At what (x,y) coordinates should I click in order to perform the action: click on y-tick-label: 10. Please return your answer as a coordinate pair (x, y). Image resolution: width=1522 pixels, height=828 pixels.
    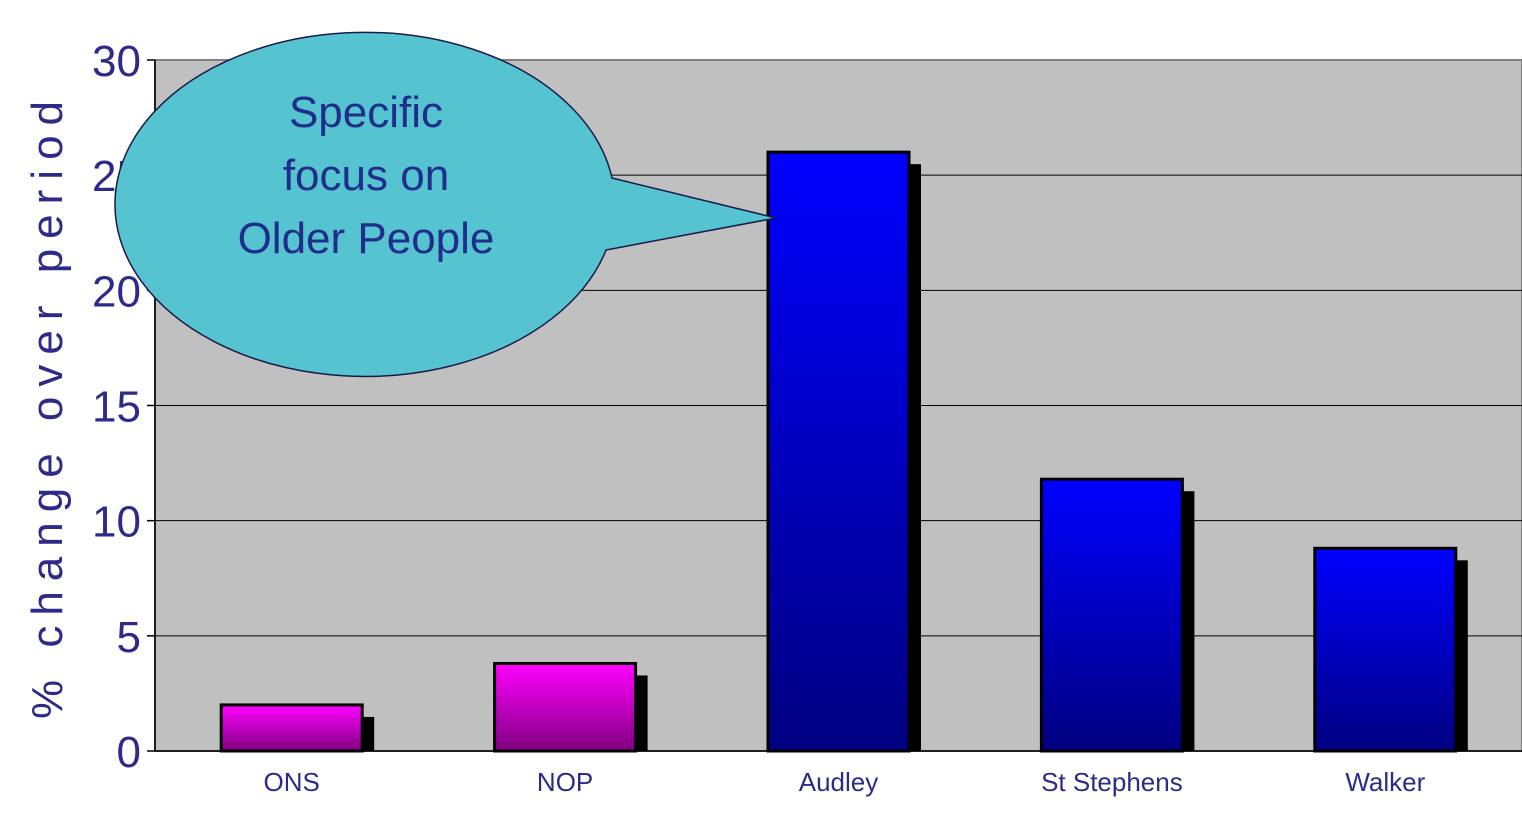
    Looking at the image, I should click on (116, 522).